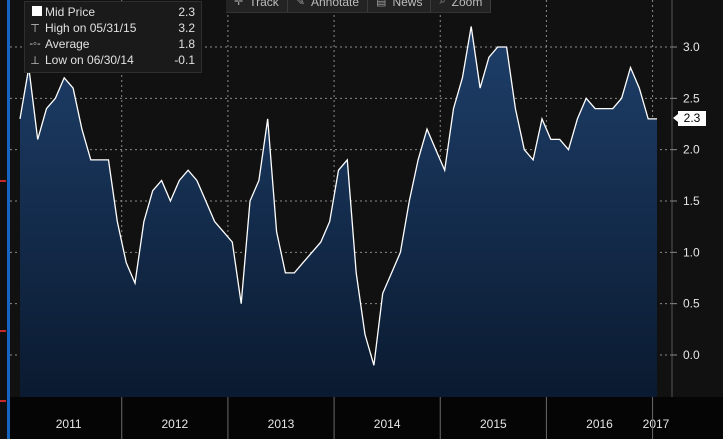 The width and height of the screenshot is (723, 439). I want to click on low-marker-icon: ⊥, so click(35, 60).